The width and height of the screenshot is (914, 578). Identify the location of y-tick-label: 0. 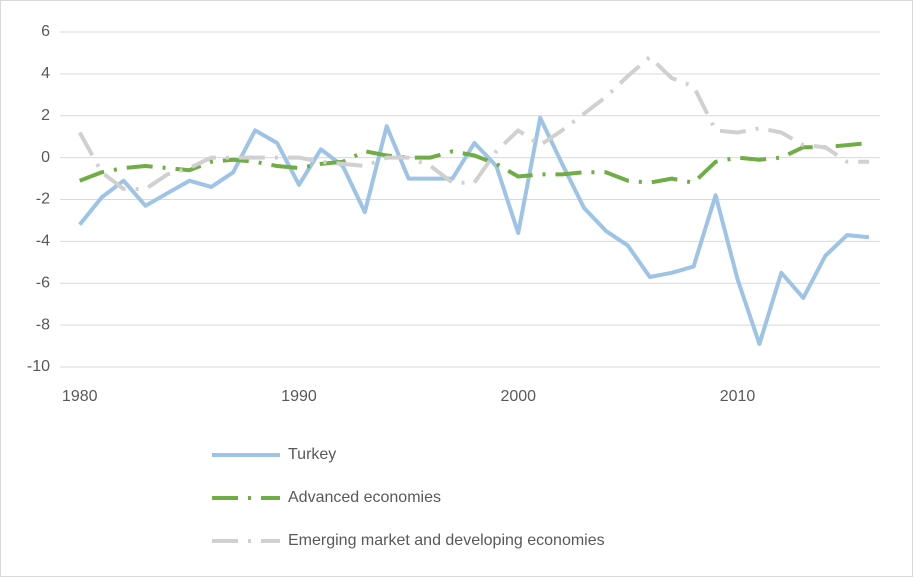
(45, 157).